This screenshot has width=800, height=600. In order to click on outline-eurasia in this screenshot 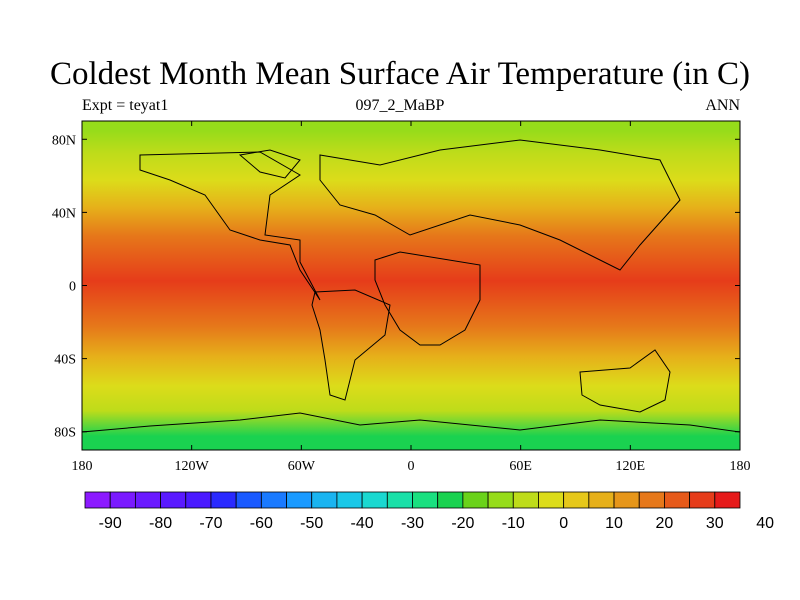, I will do `click(500, 205)`.